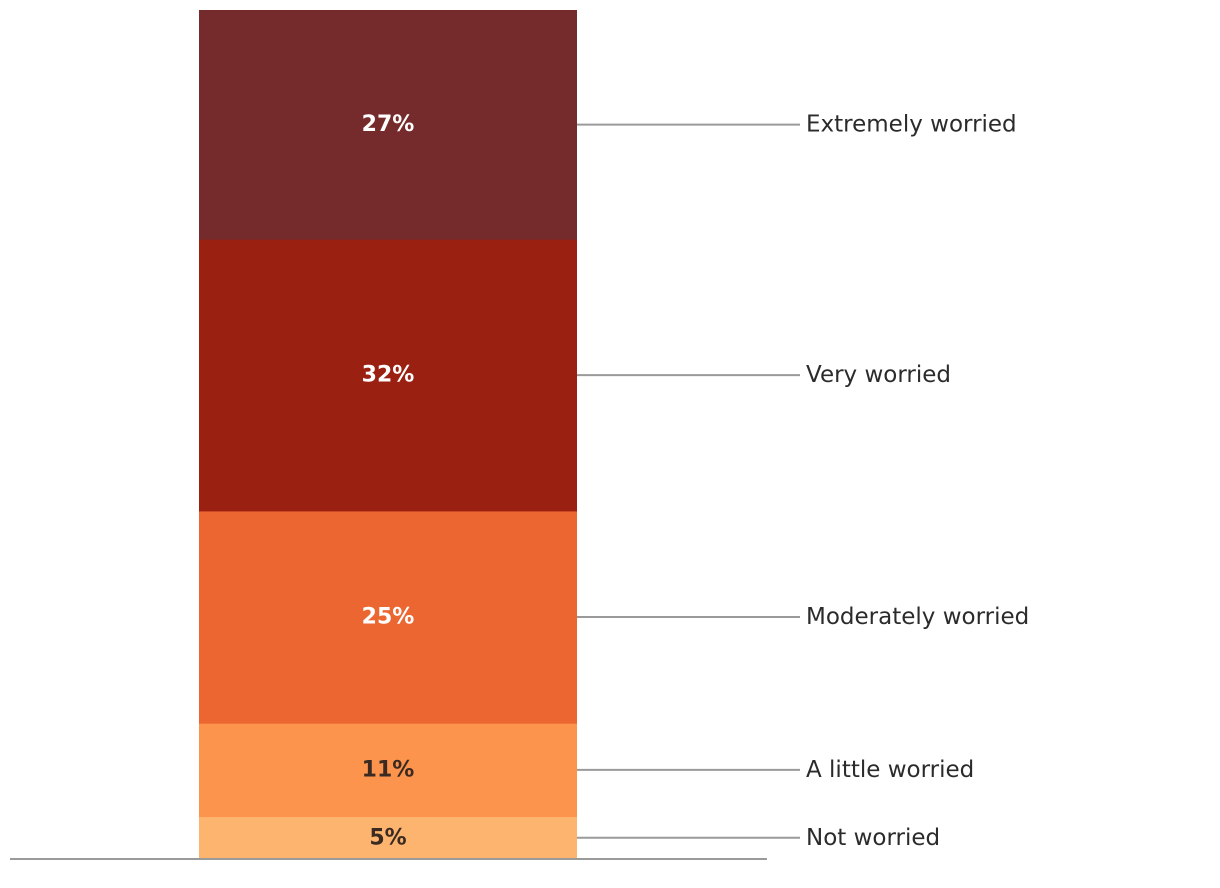 This screenshot has width=1220, height=888. I want to click on value-label-not-worried: 5%, so click(387, 837).